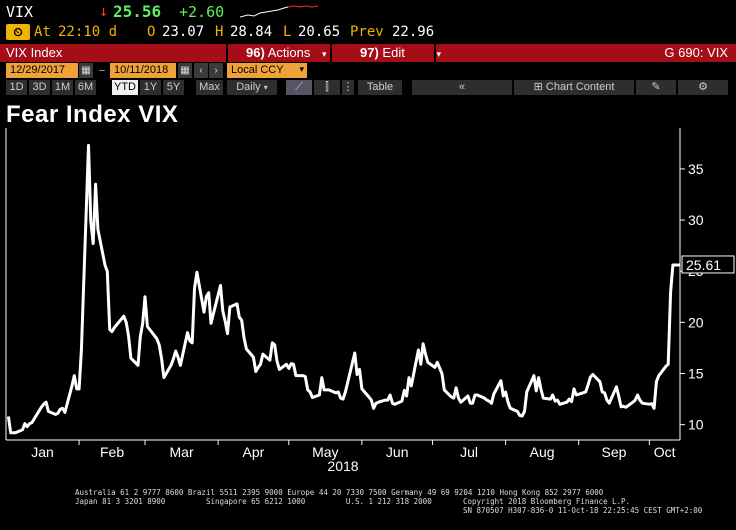 The image size is (736, 530). I want to click on prev-label: Prev, so click(367, 32).